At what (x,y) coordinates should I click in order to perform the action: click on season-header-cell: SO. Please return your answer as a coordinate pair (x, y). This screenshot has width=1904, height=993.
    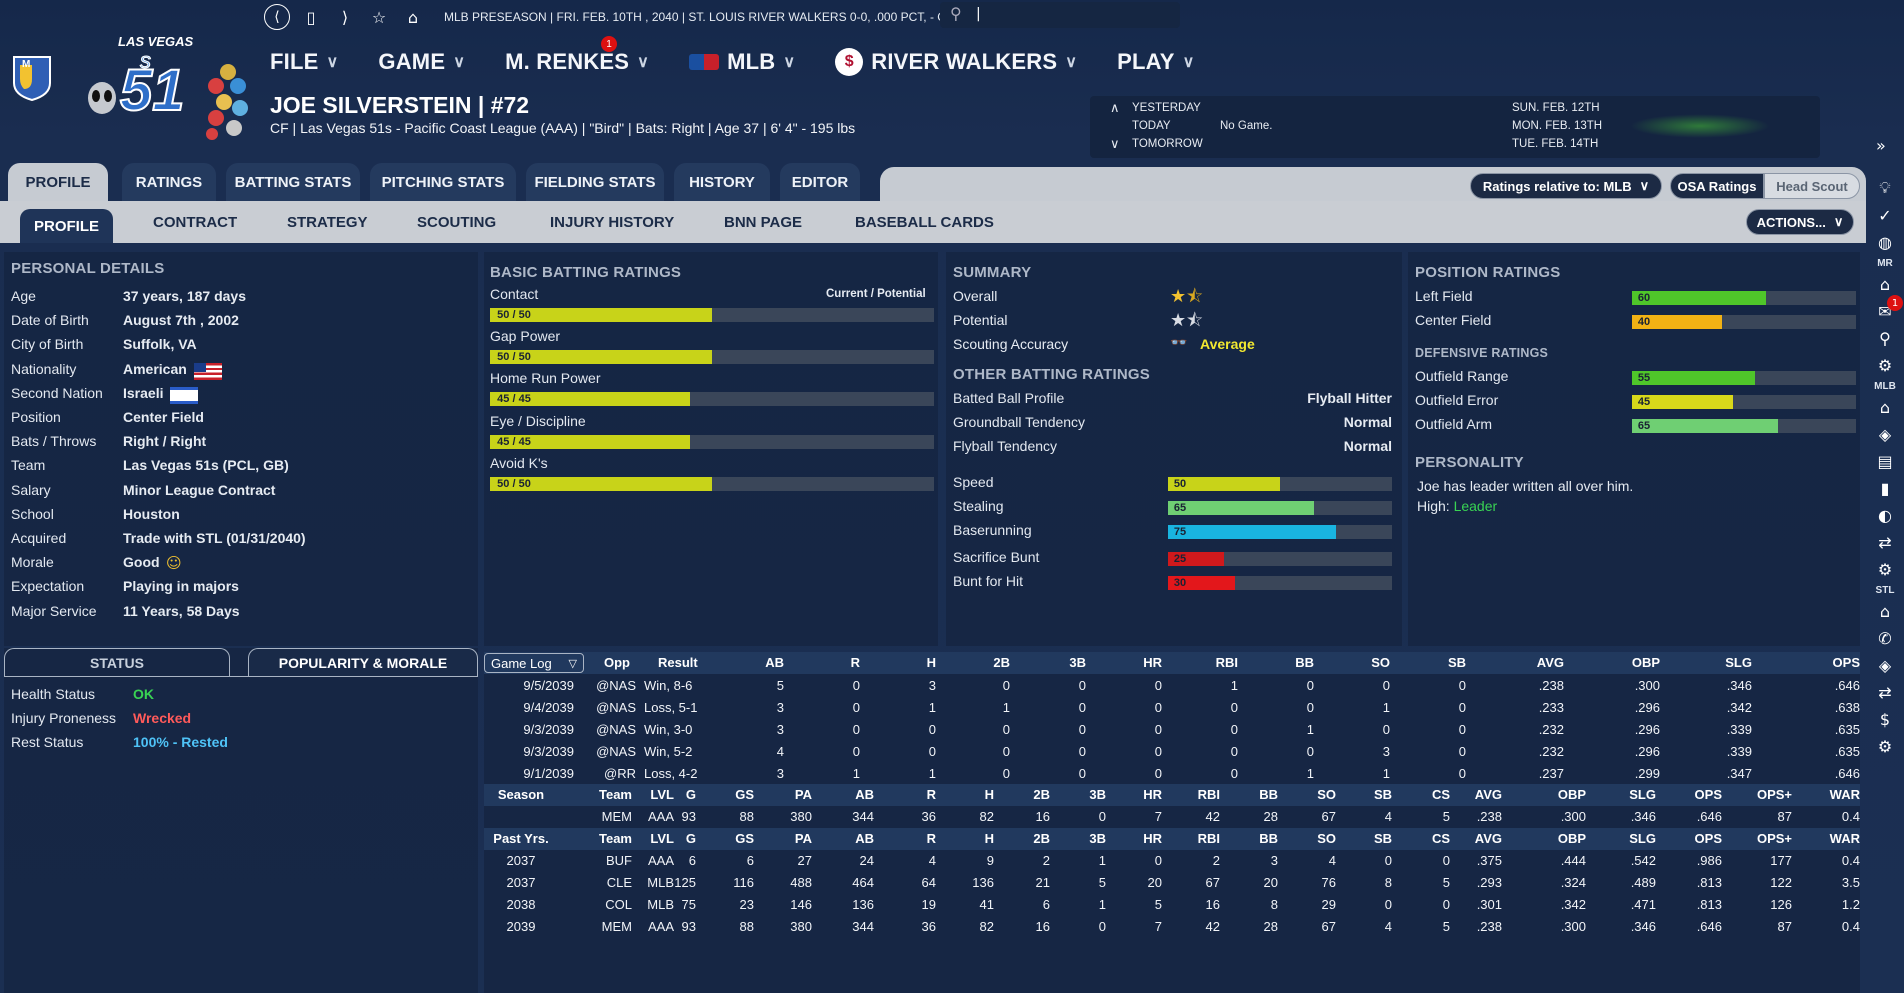
    Looking at the image, I should click on (1326, 794).